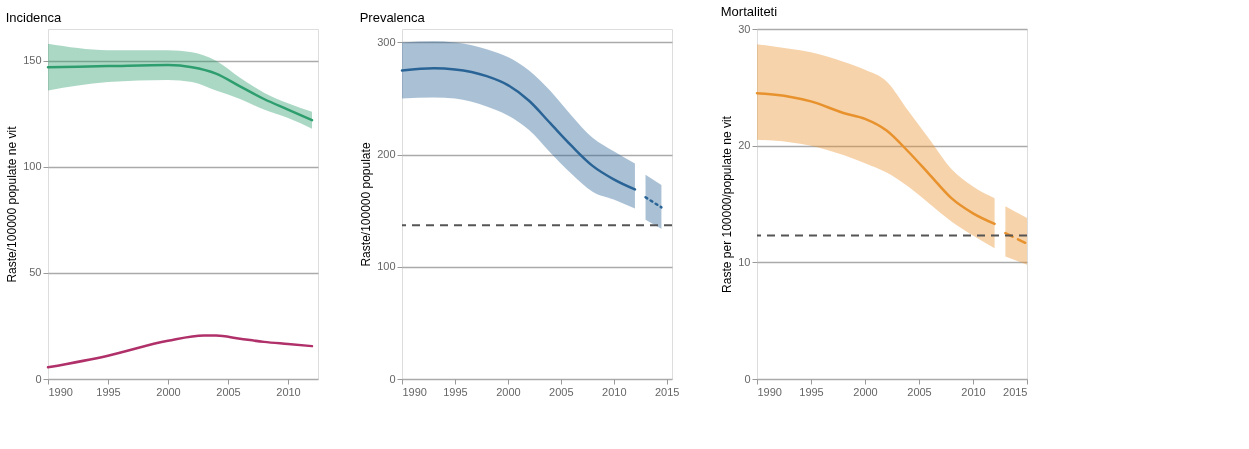 This screenshot has height=449, width=1249. I want to click on y-tick-label: 300, so click(386, 41).